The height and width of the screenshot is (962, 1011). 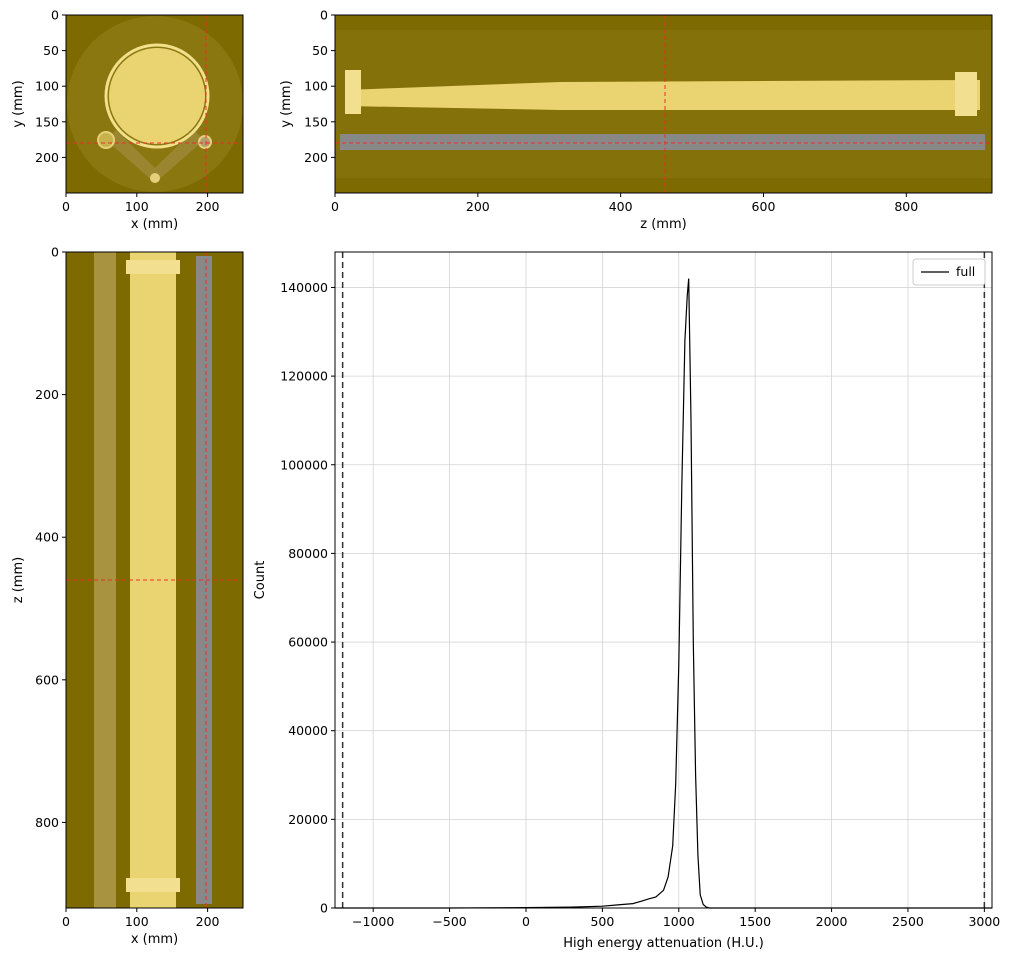 I want to click on calibration-rod-right, so click(x=205, y=142).